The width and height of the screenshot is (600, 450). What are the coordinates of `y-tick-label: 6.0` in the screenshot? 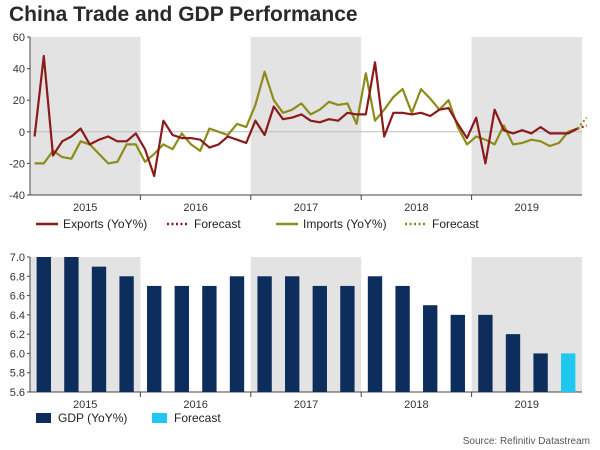 It's located at (17, 354).